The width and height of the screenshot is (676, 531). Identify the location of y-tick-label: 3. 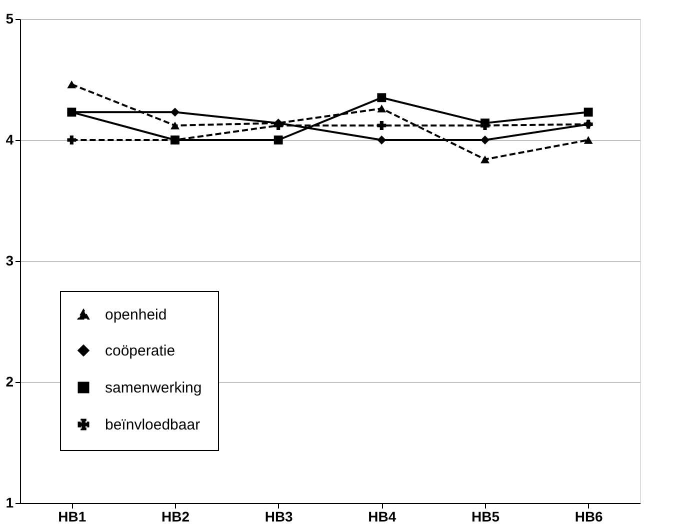
(10, 260).